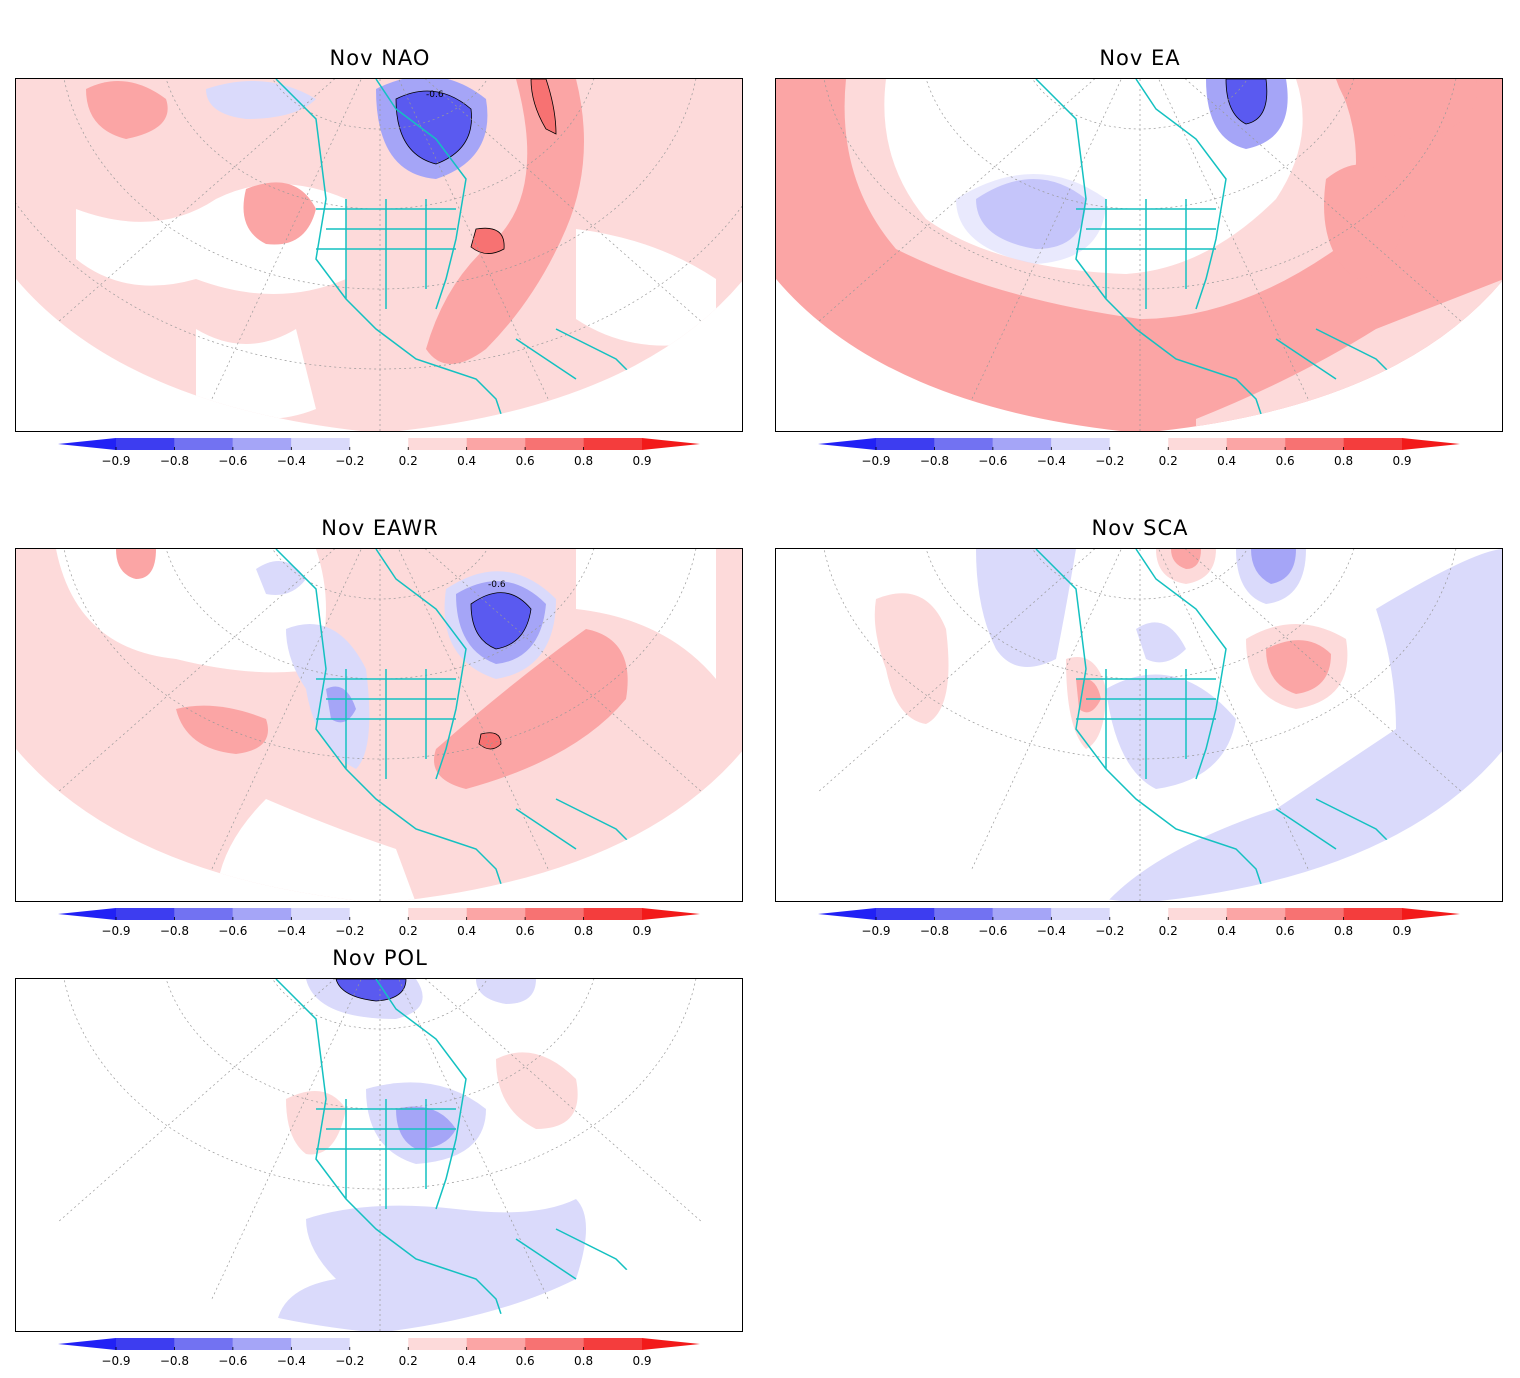 The width and height of the screenshot is (1520, 1378). I want to click on panel-title-eawr: Nov EAWR, so click(380, 528).